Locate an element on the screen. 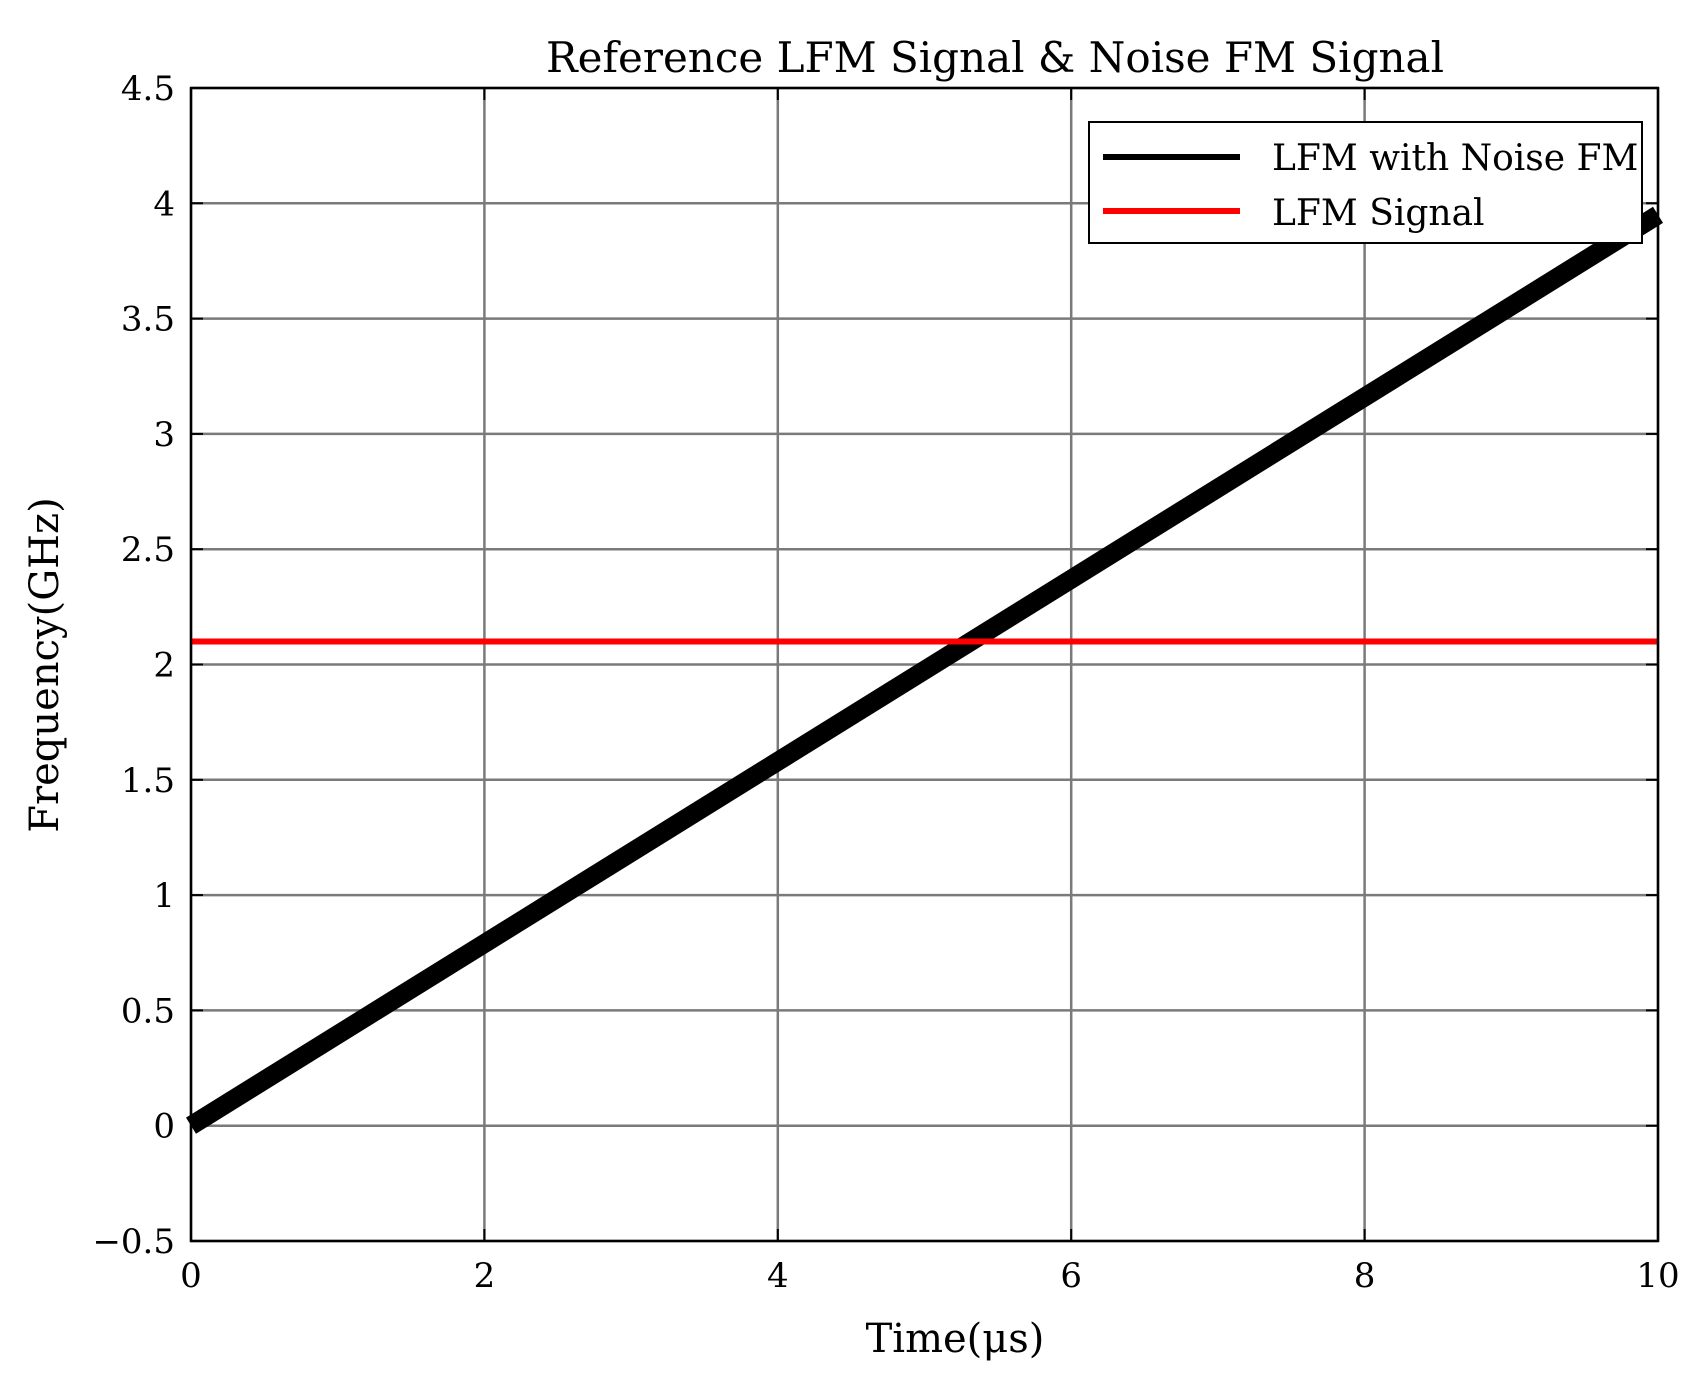  x-tick-label: 8 is located at coordinates (1365, 1276).